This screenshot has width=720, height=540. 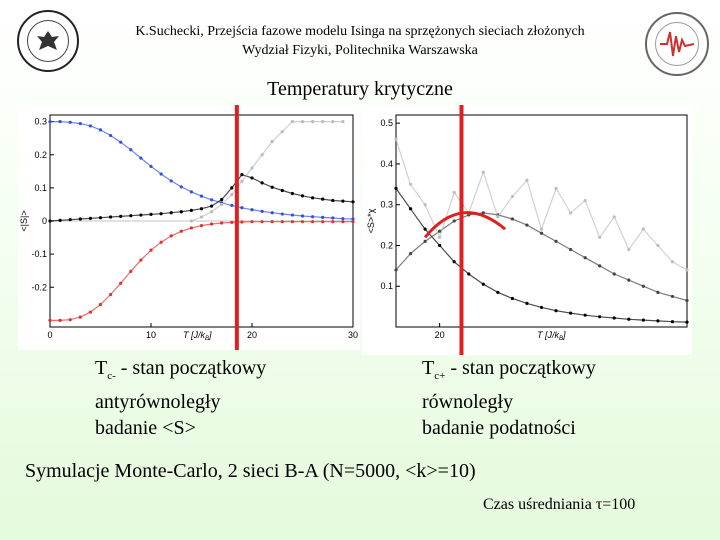 I want to click on y-axis-label: <|S|>, so click(x=24, y=220).